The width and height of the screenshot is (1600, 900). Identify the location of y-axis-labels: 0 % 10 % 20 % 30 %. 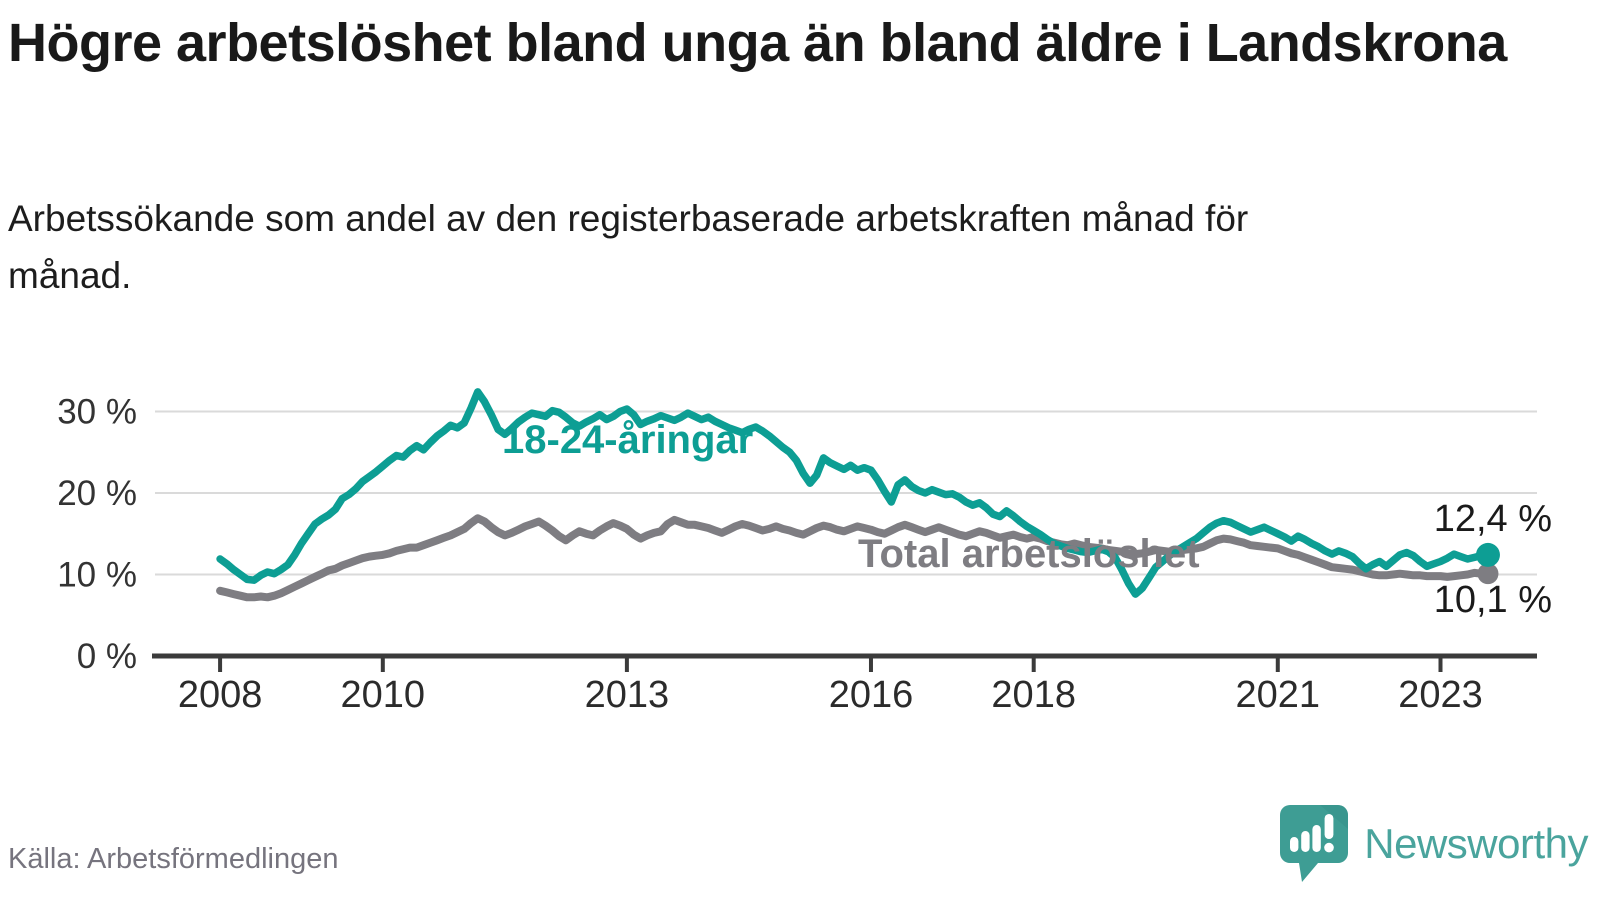
(97, 534).